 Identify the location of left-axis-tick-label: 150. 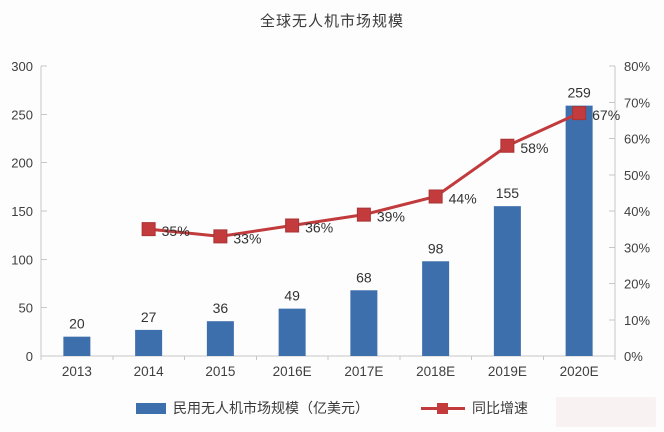
(22, 211).